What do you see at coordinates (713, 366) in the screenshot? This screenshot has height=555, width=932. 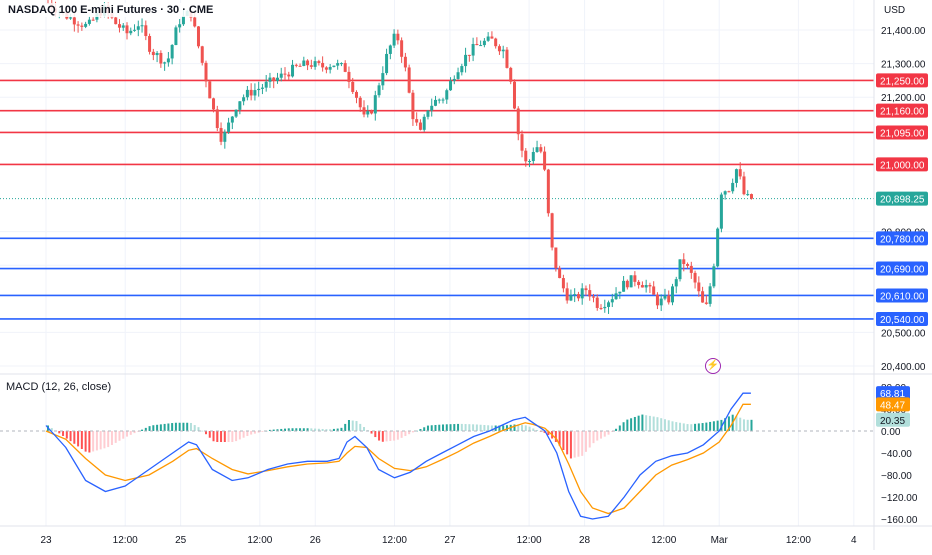 I see `lightning-icon: ⚡` at bounding box center [713, 366].